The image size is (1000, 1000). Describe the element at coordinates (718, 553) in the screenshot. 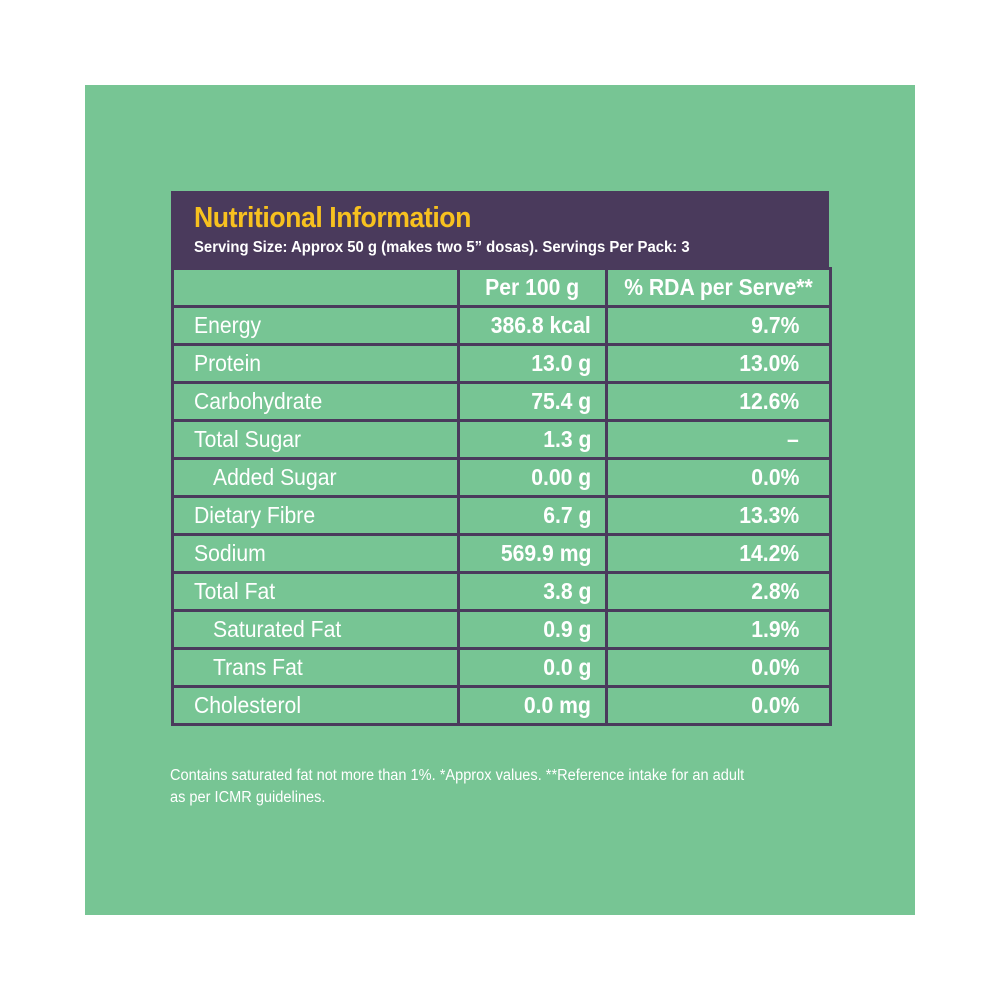

I see `rda-value: 14.2%` at that location.